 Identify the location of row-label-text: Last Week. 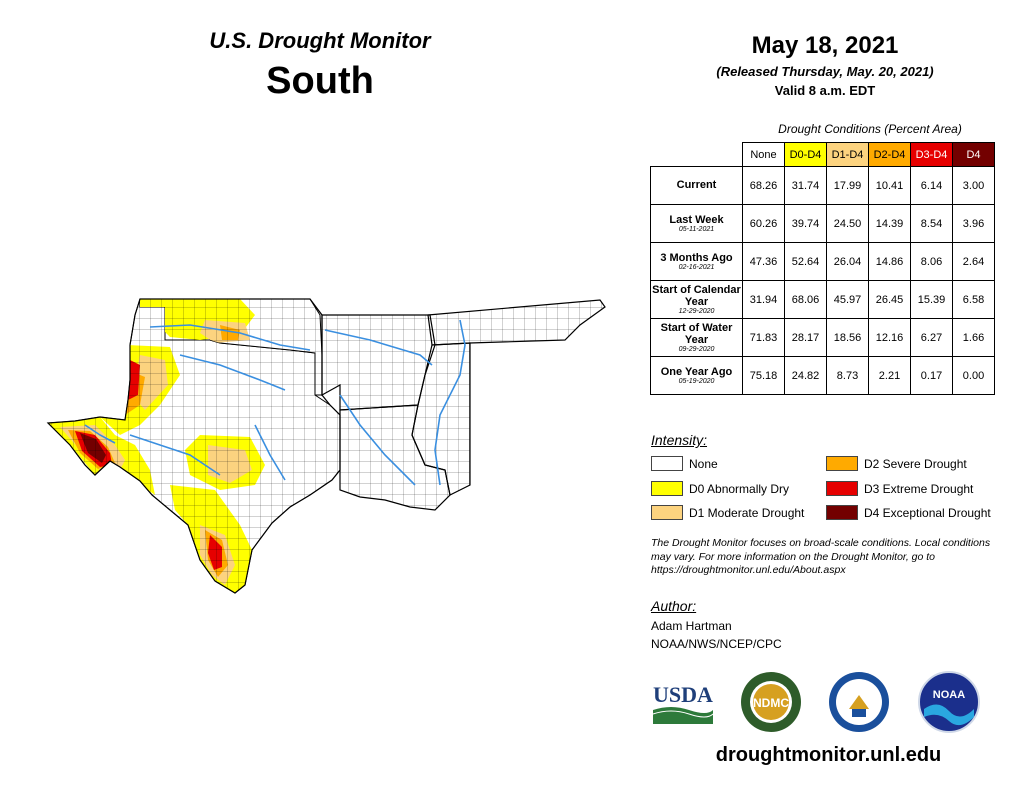
(696, 219).